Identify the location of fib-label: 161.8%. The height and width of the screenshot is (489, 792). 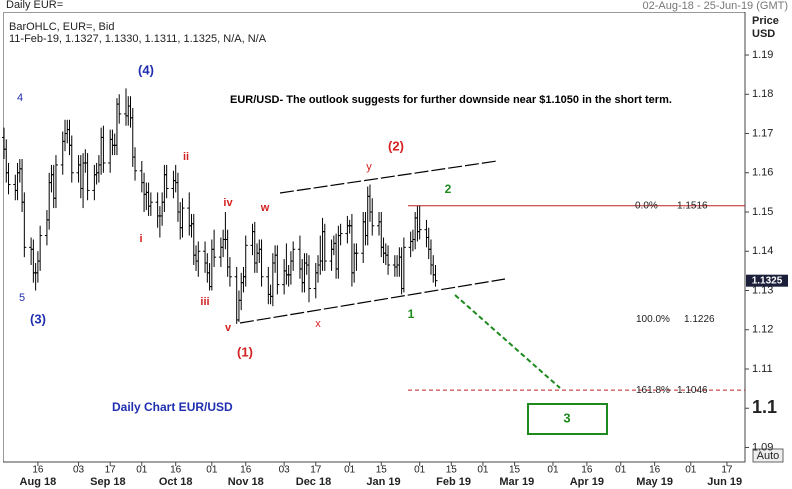
(653, 390).